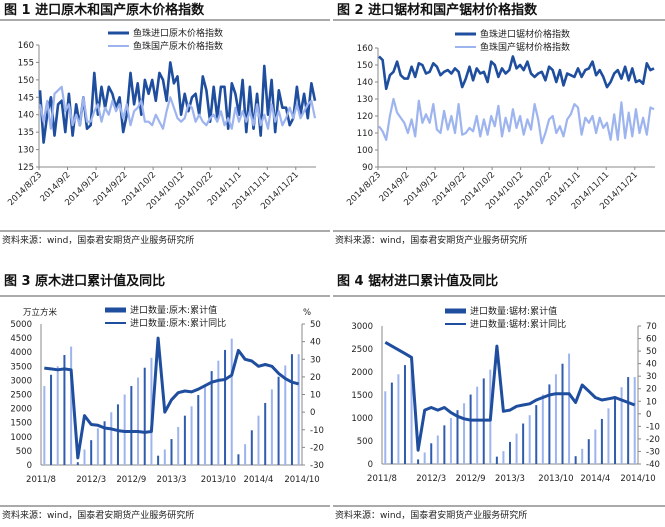  What do you see at coordinates (365, 134) in the screenshot?
I see `y-tick-label: 110` at bounding box center [365, 134].